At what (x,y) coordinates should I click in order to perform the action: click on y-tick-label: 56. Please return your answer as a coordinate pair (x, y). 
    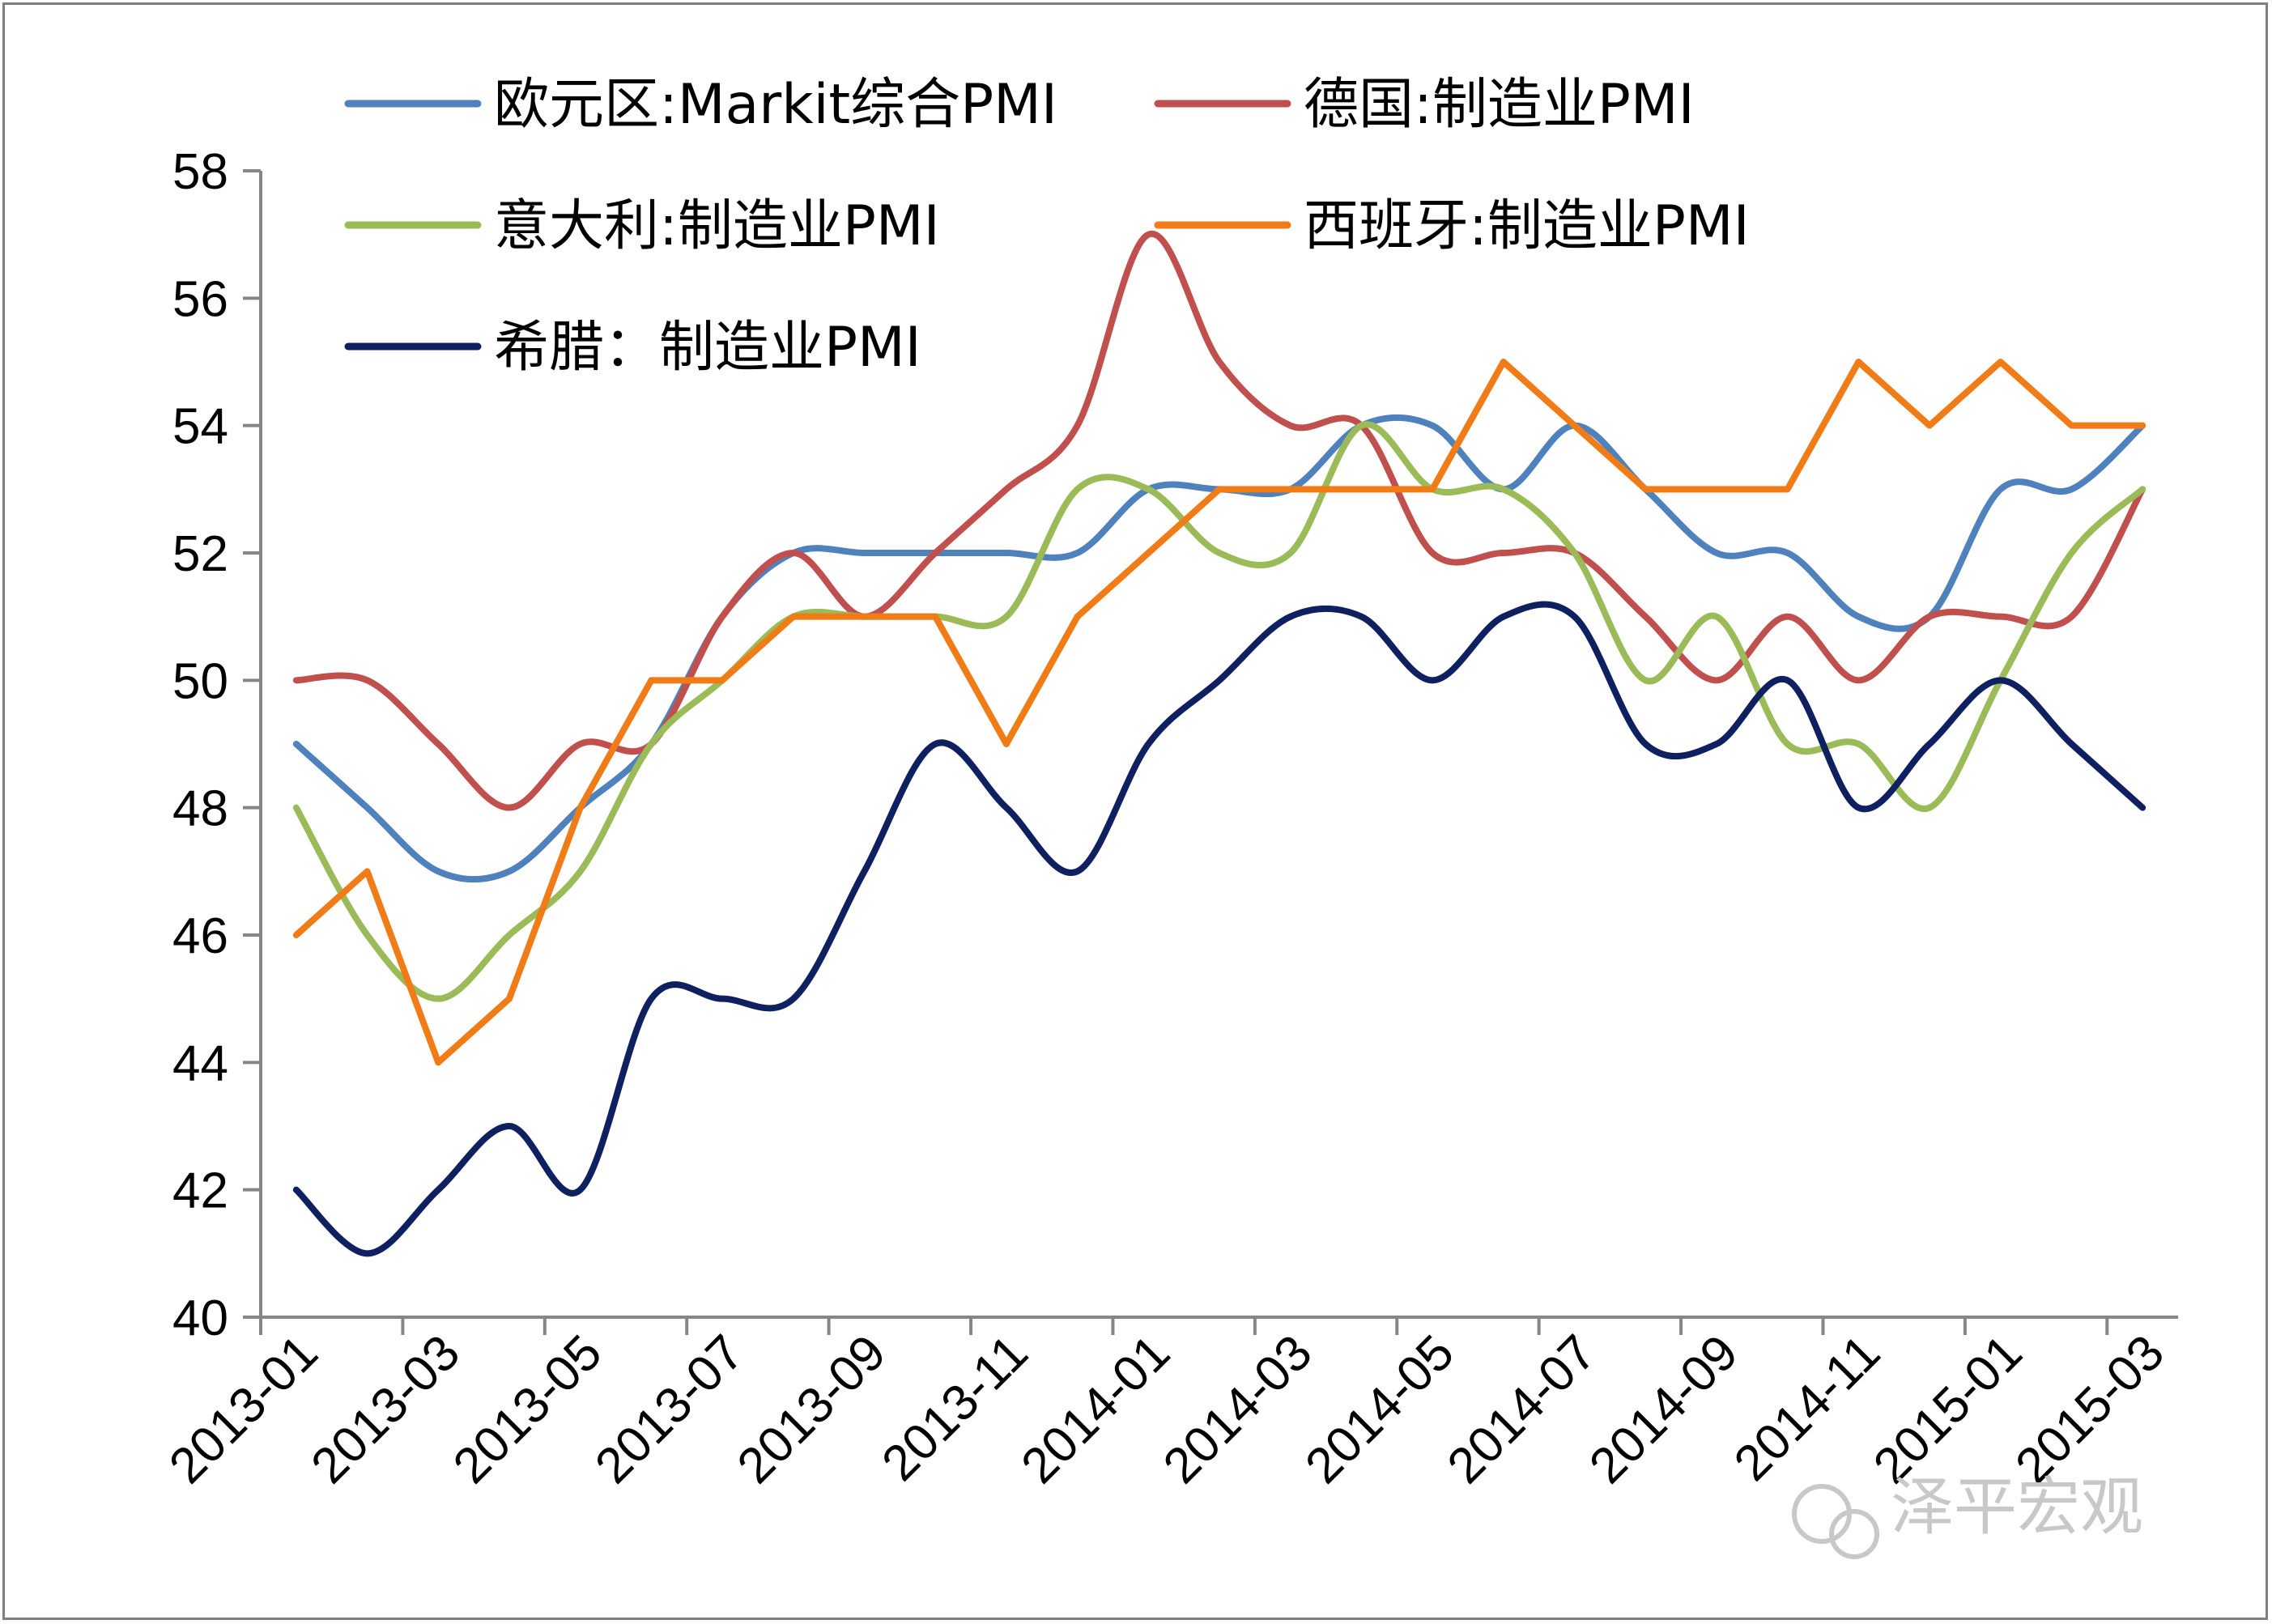
    Looking at the image, I should click on (200, 299).